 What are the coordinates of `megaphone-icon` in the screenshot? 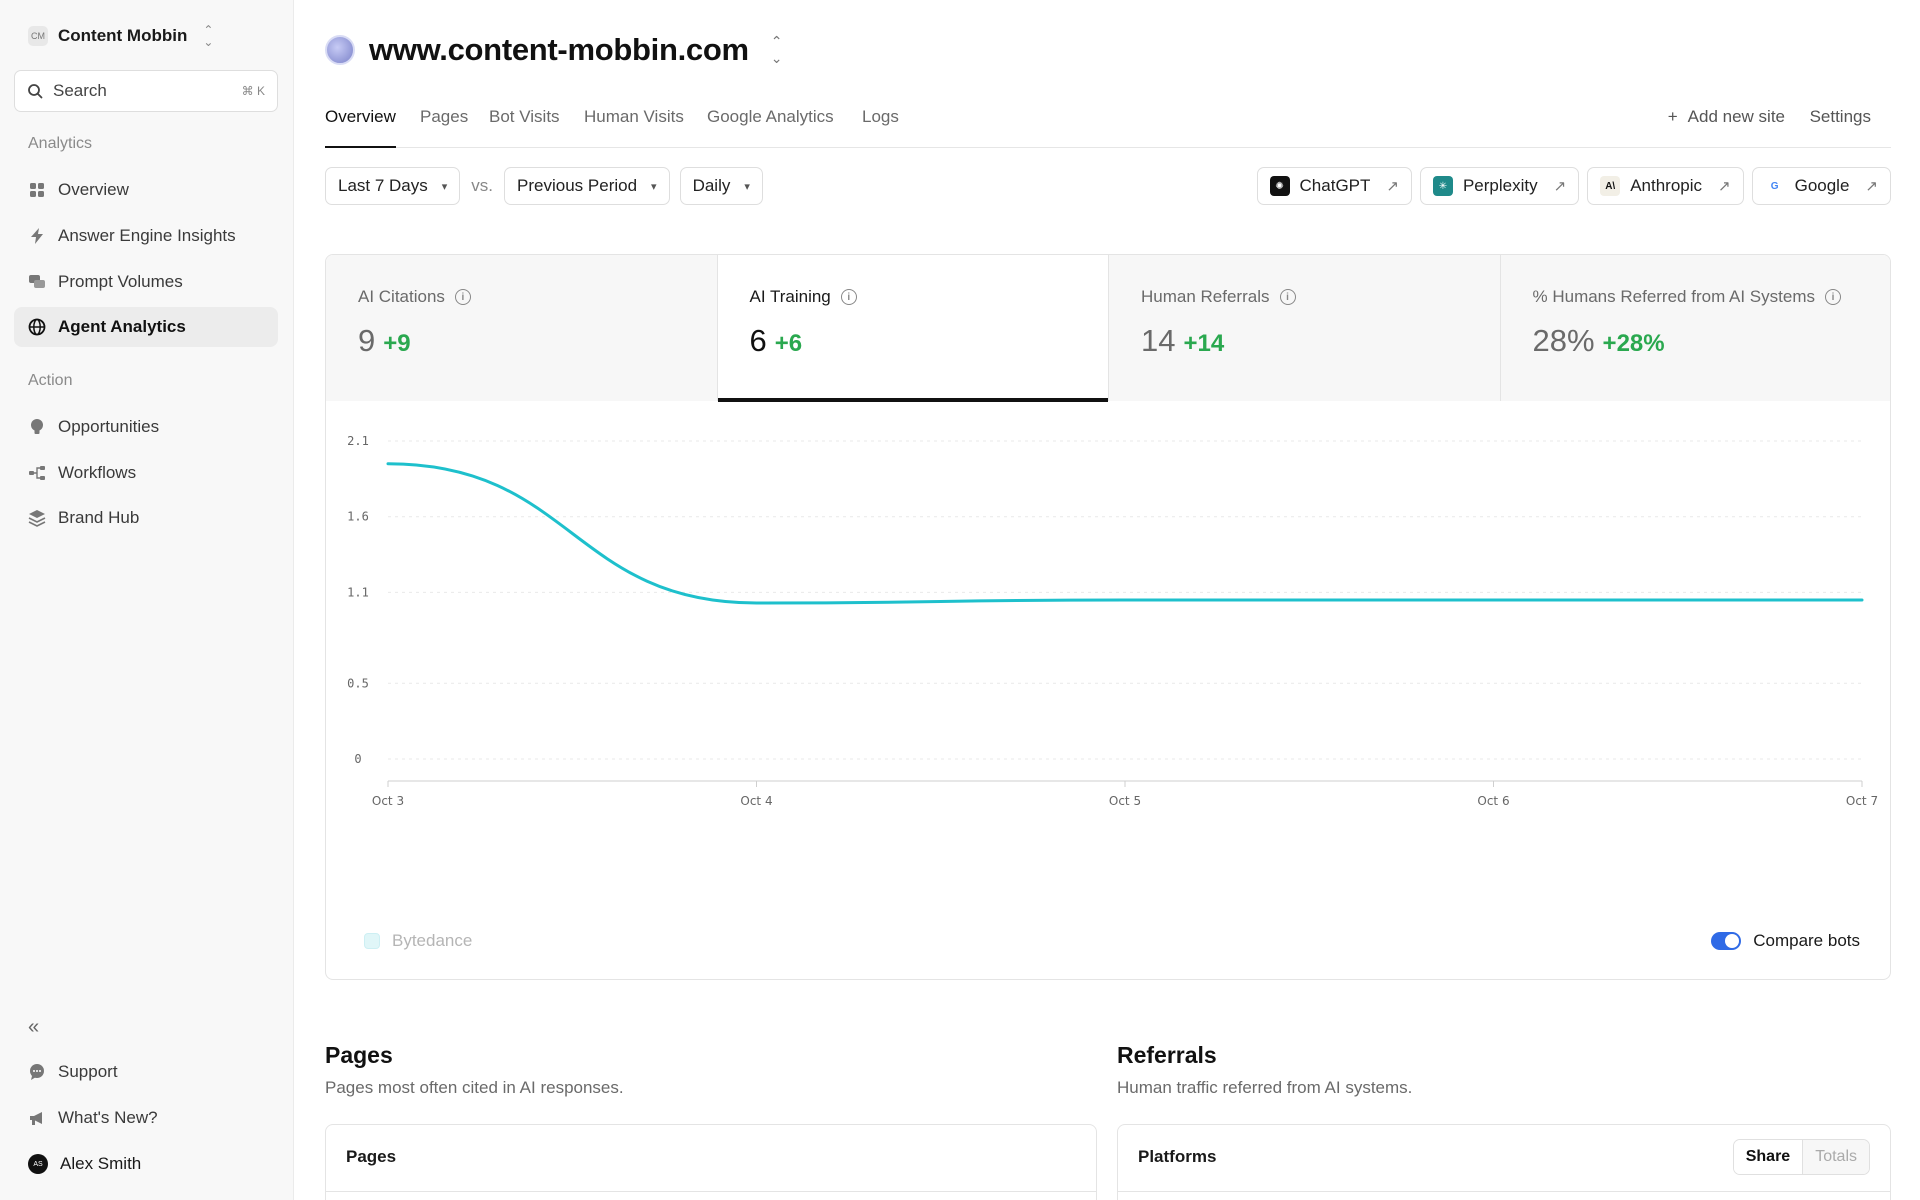 It's located at (37, 1118).